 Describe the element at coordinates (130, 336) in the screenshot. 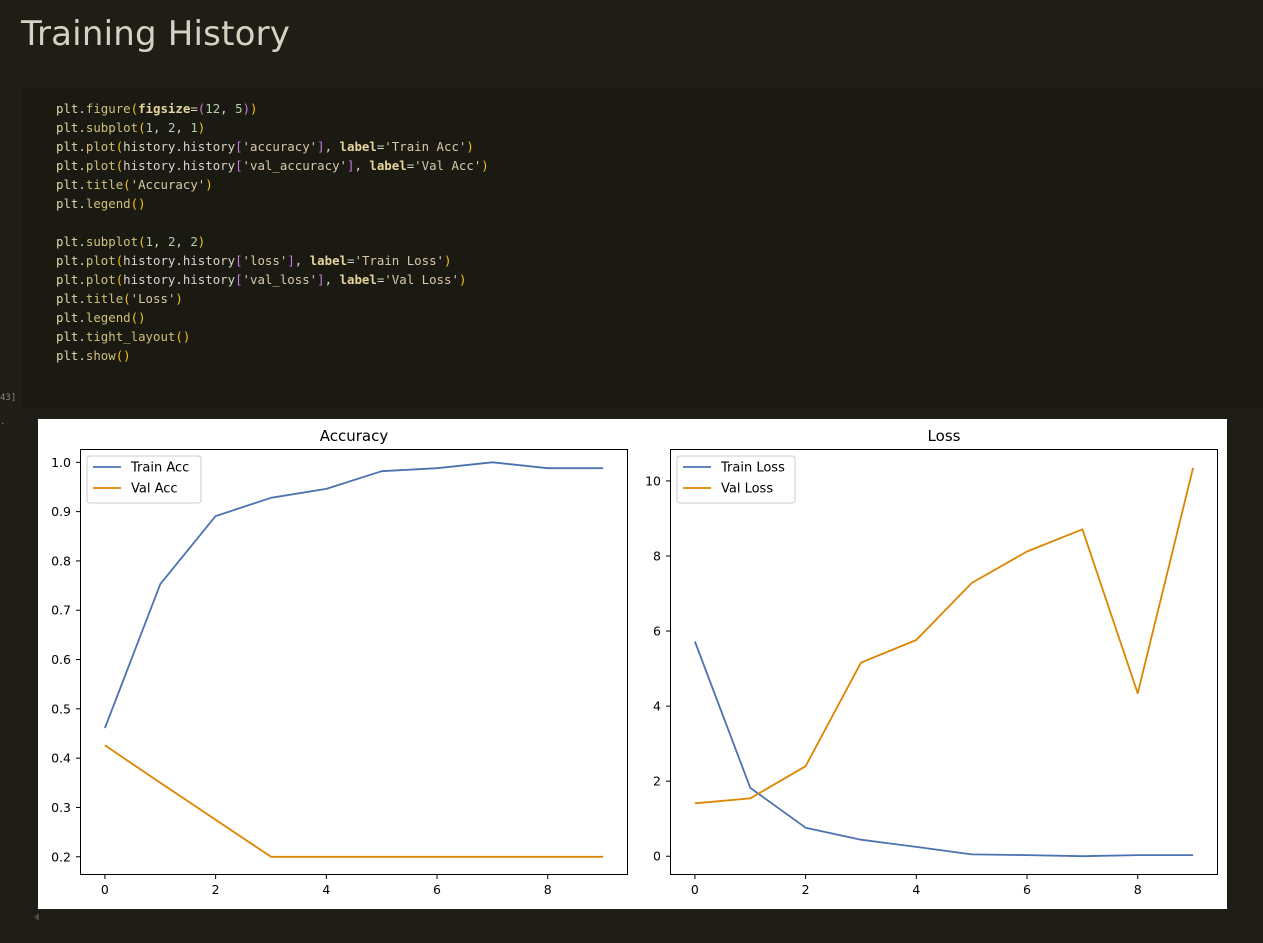

I see `code-token: tight_layout` at that location.